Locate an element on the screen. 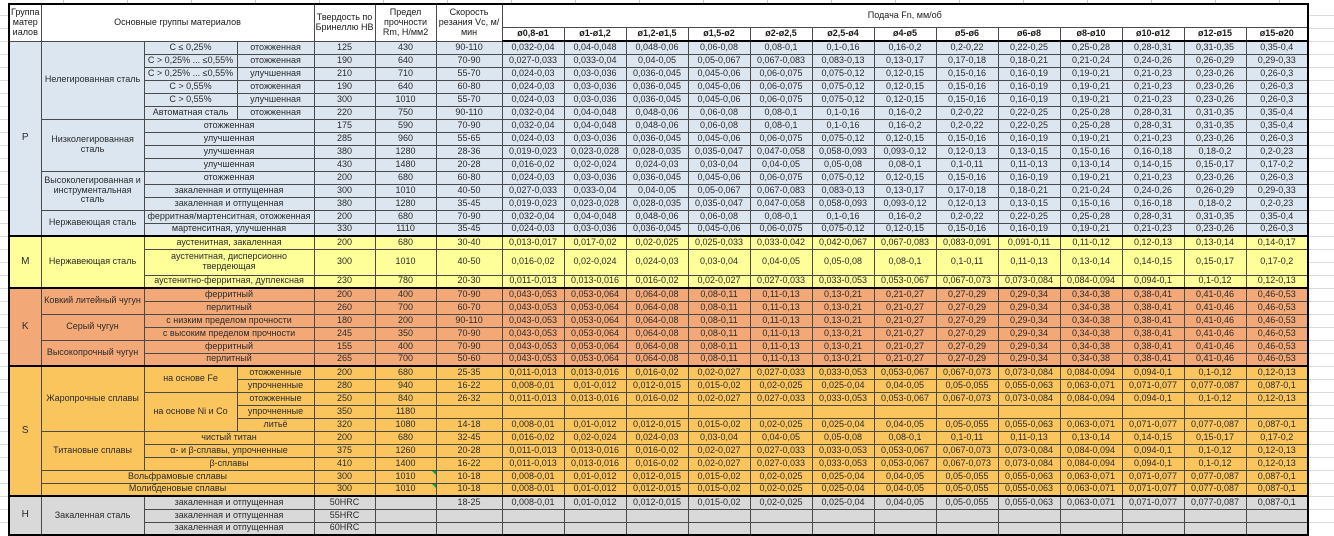  feed-cell: 0,26-0,3 is located at coordinates (1277, 73).